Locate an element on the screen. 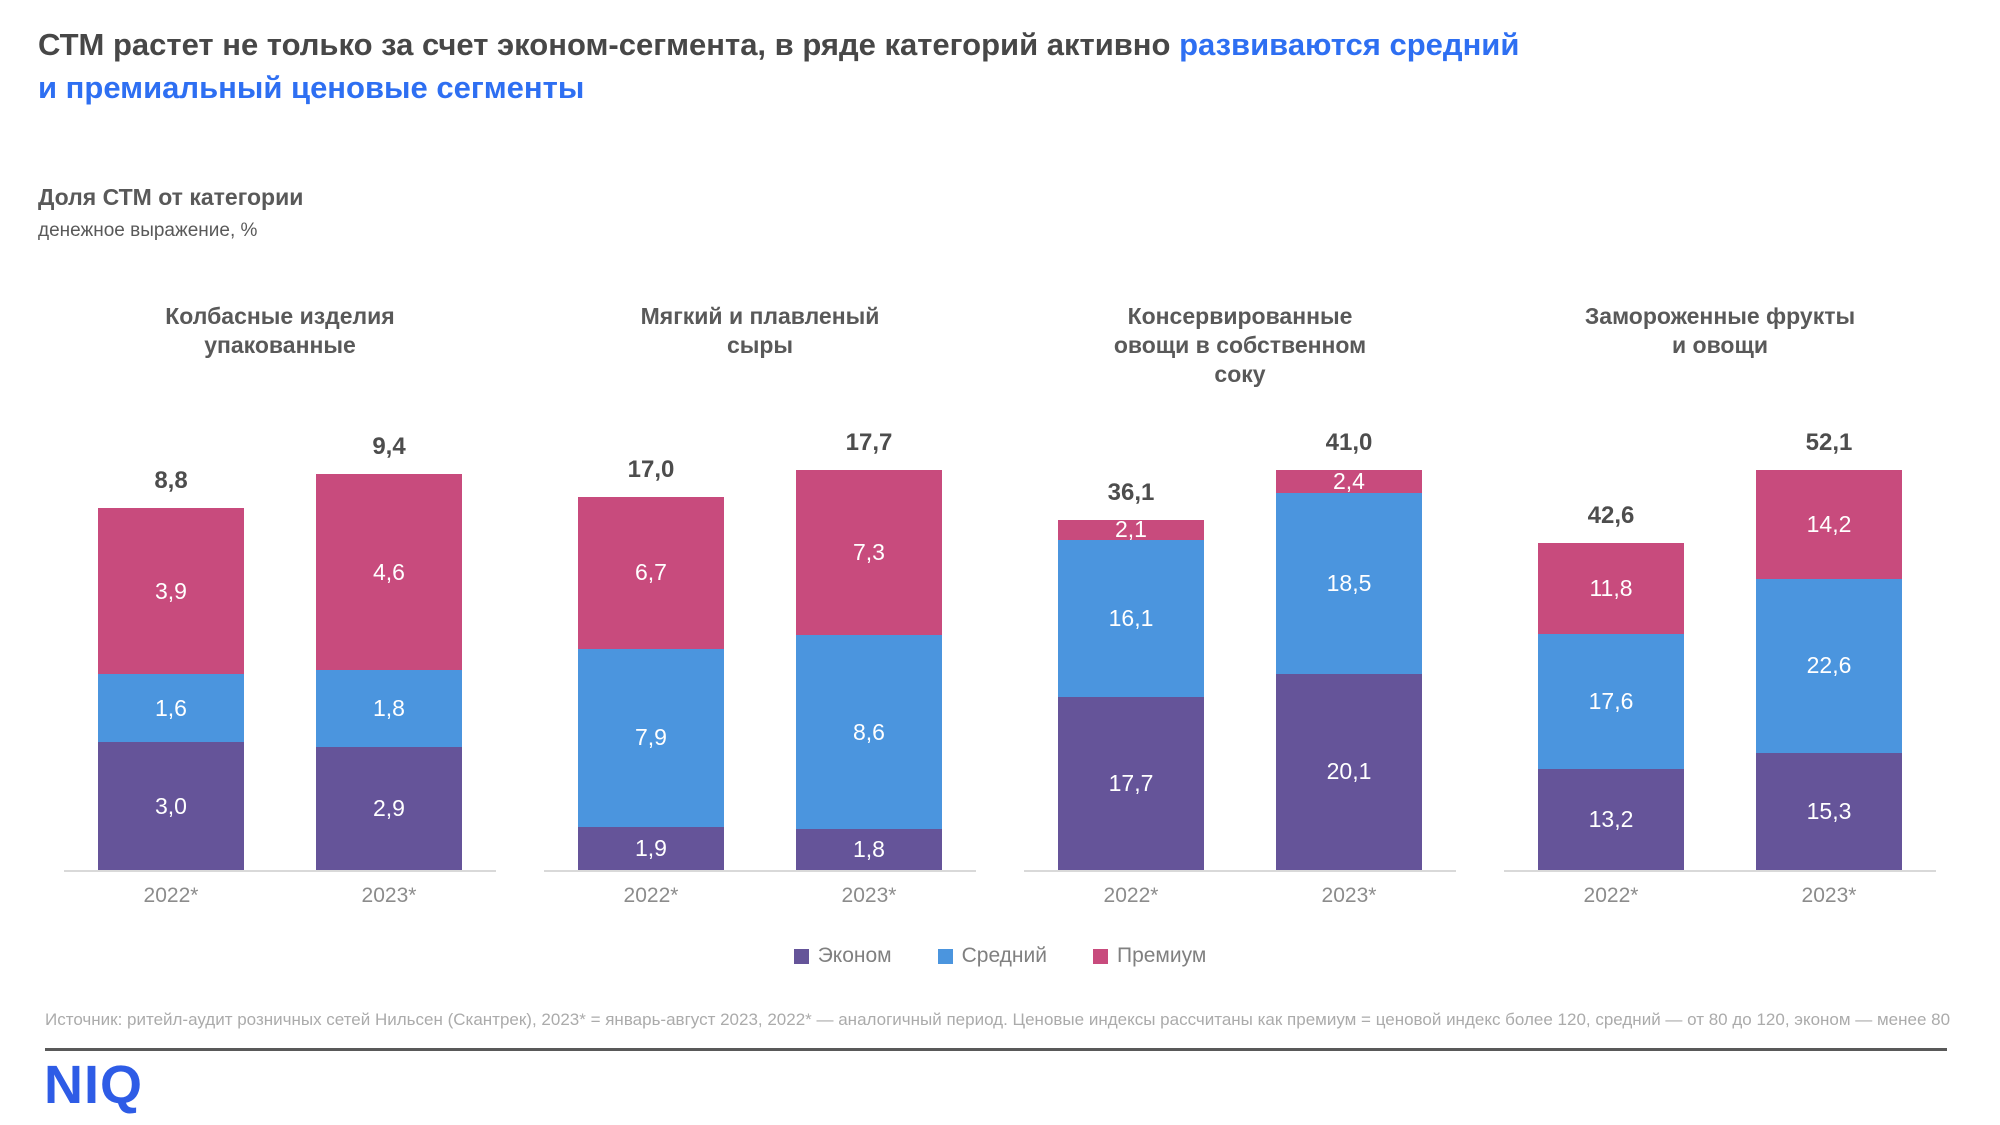 This screenshot has height=1125, width=2000. segment-value-label: 13,2 is located at coordinates (1611, 818).